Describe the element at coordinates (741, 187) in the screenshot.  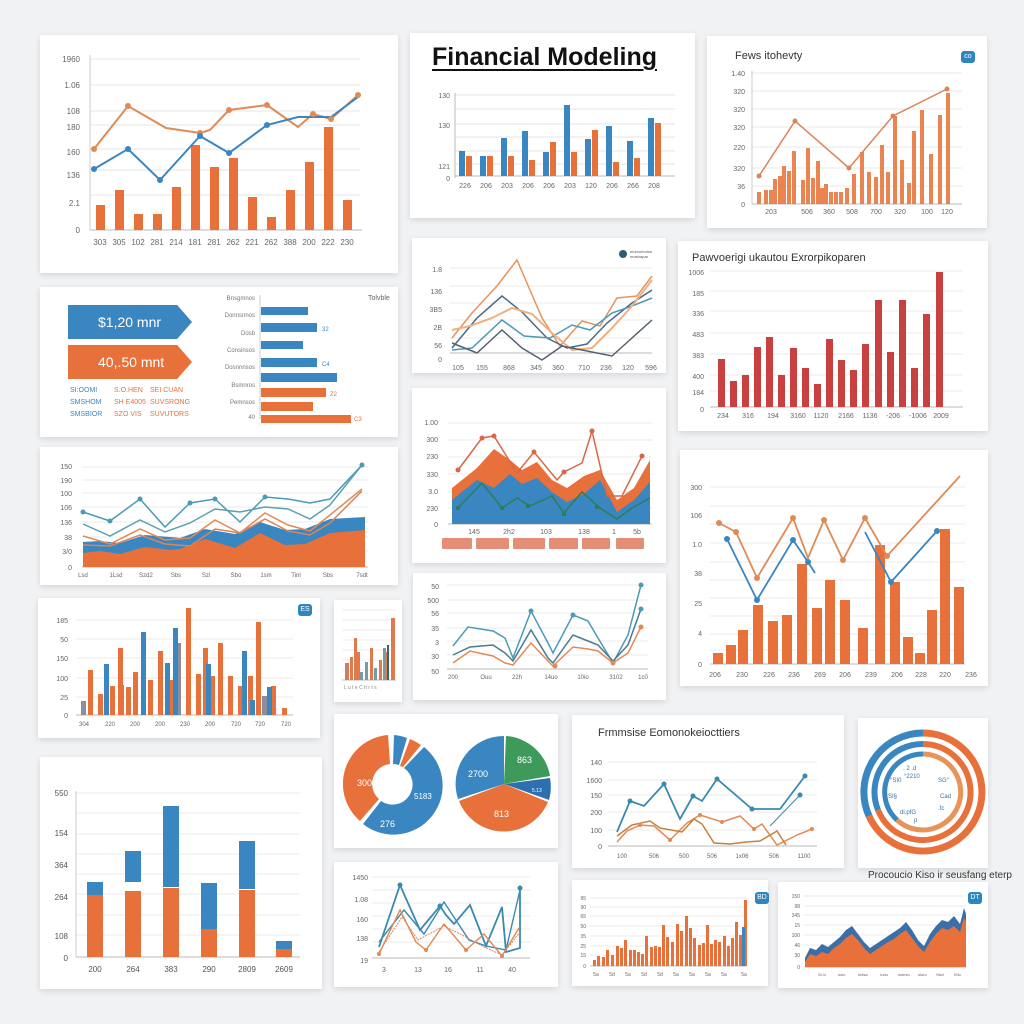
I see `svg-text: 36` at that location.